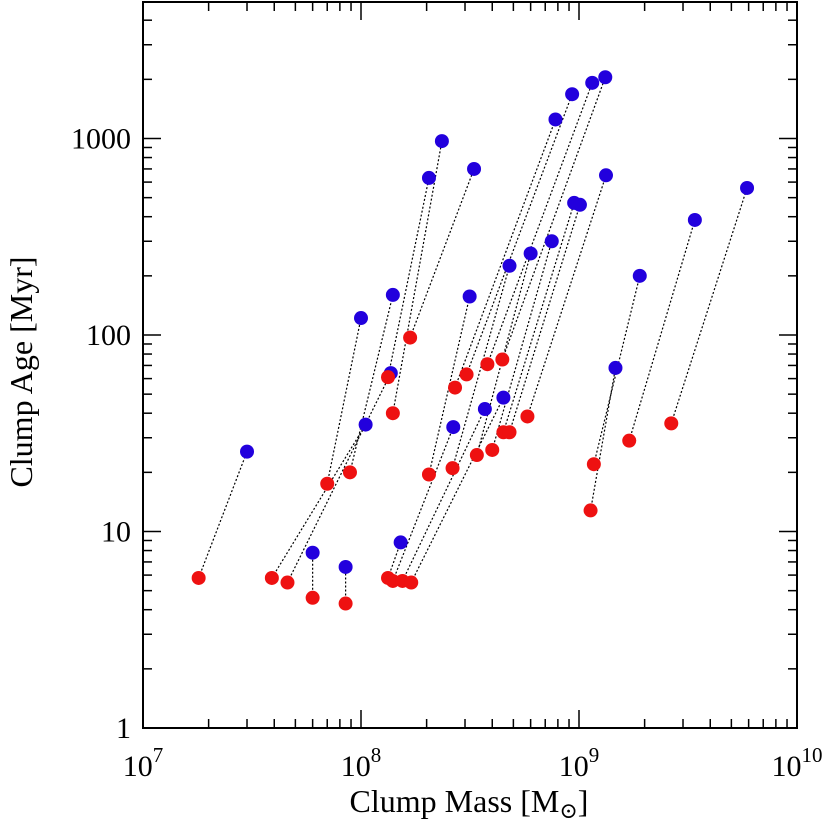 The image size is (830, 826). Describe the element at coordinates (143, 763) in the screenshot. I see `x-tick-label: 10⁷` at that location.